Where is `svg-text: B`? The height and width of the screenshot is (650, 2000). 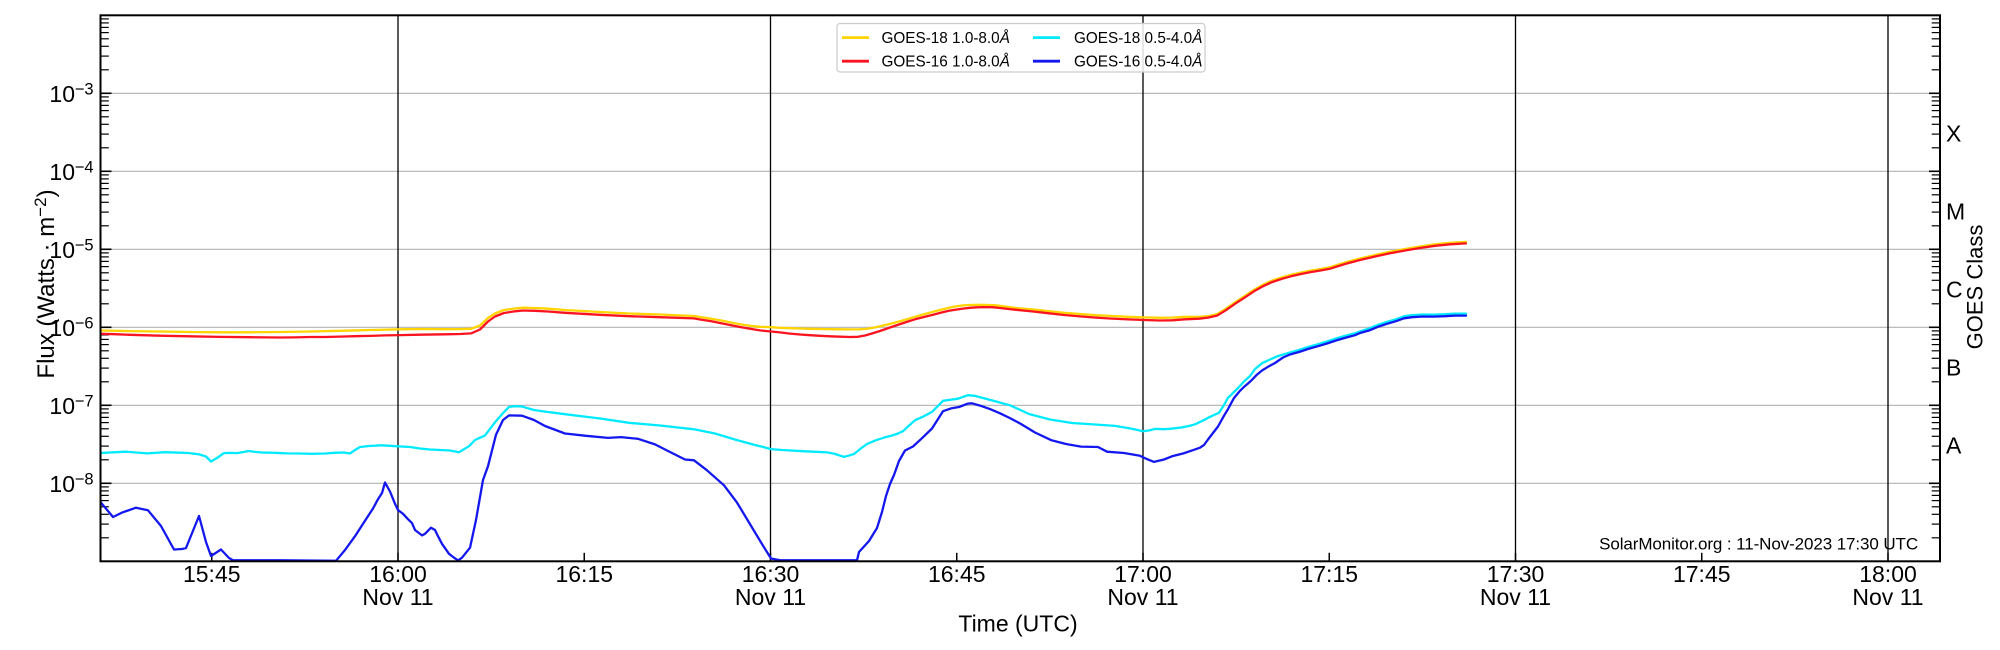 svg-text: B is located at coordinates (1953, 368).